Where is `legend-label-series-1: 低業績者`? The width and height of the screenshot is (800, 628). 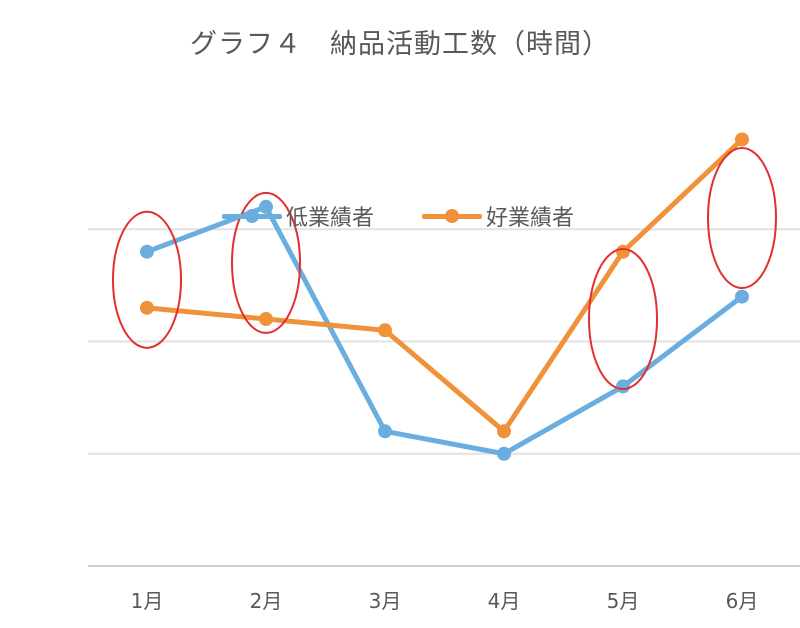 legend-label-series-1: 低業績者 is located at coordinates (330, 218).